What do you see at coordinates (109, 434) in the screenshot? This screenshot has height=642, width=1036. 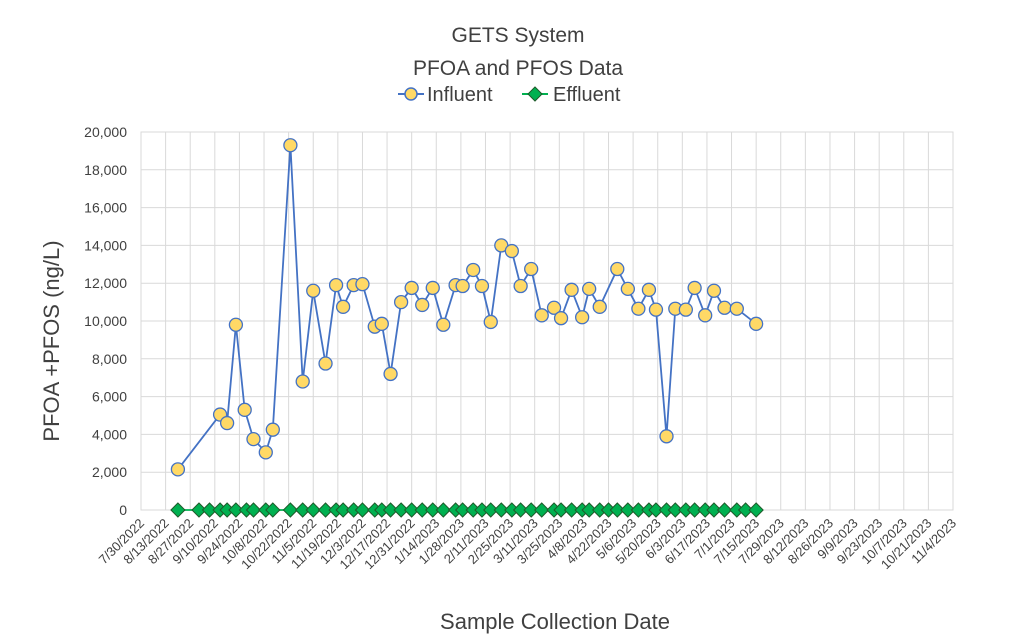 I see `y-tick-label: 4,000` at bounding box center [109, 434].